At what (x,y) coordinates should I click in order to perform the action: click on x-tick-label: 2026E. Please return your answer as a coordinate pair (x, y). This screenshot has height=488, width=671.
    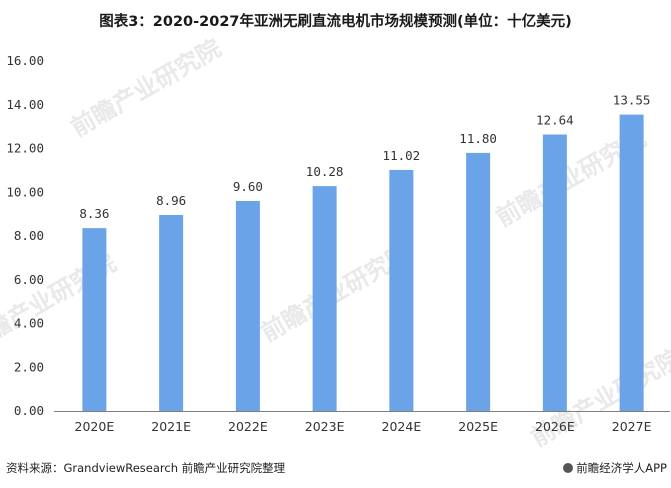
    Looking at the image, I should click on (555, 426).